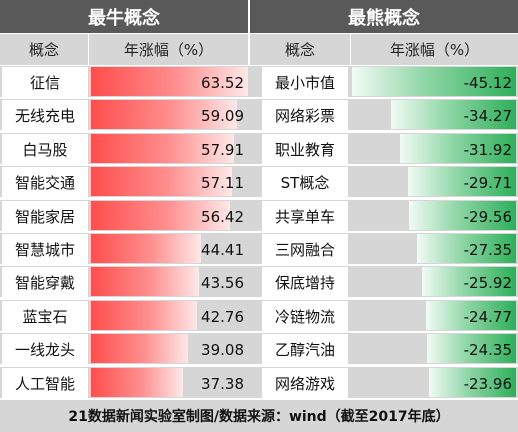 This screenshot has width=518, height=432. I want to click on bull-value-label: 59.09, so click(222, 115).